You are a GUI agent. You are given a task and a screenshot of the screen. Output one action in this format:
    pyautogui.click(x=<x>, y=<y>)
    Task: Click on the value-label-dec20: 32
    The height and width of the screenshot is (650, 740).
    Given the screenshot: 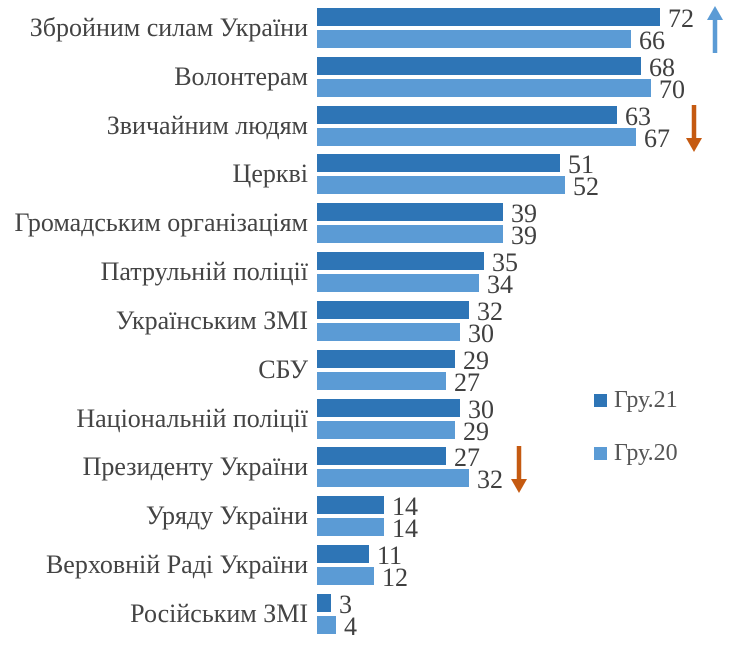 What is the action you would take?
    pyautogui.click(x=490, y=479)
    